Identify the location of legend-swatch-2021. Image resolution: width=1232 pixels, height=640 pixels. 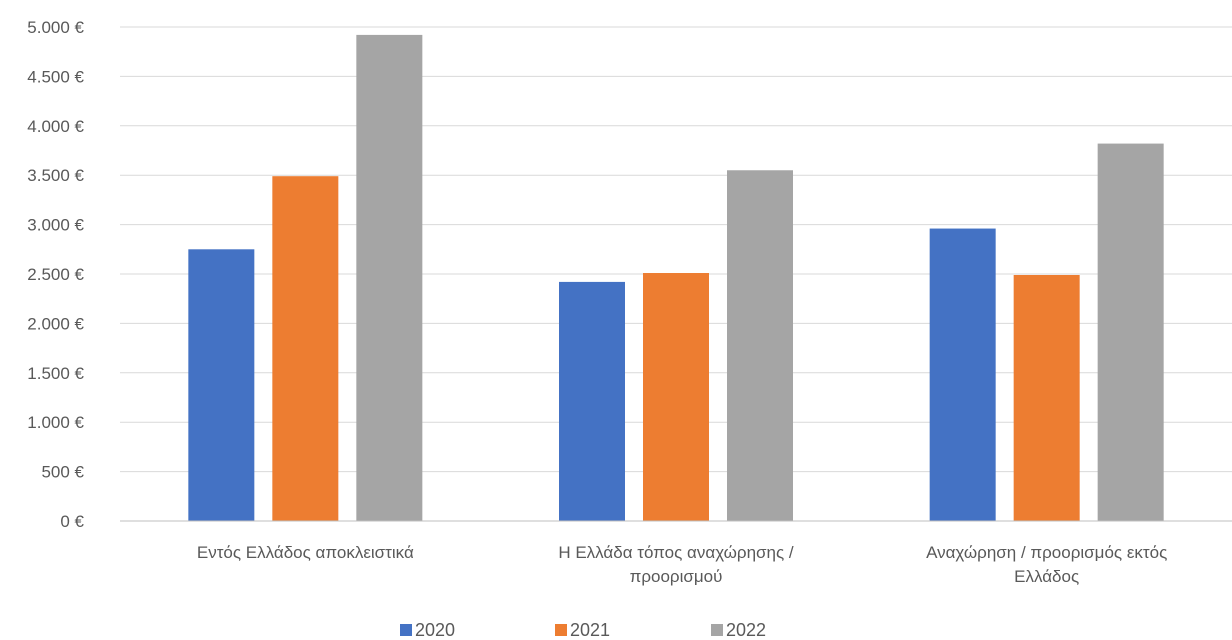
(561, 630).